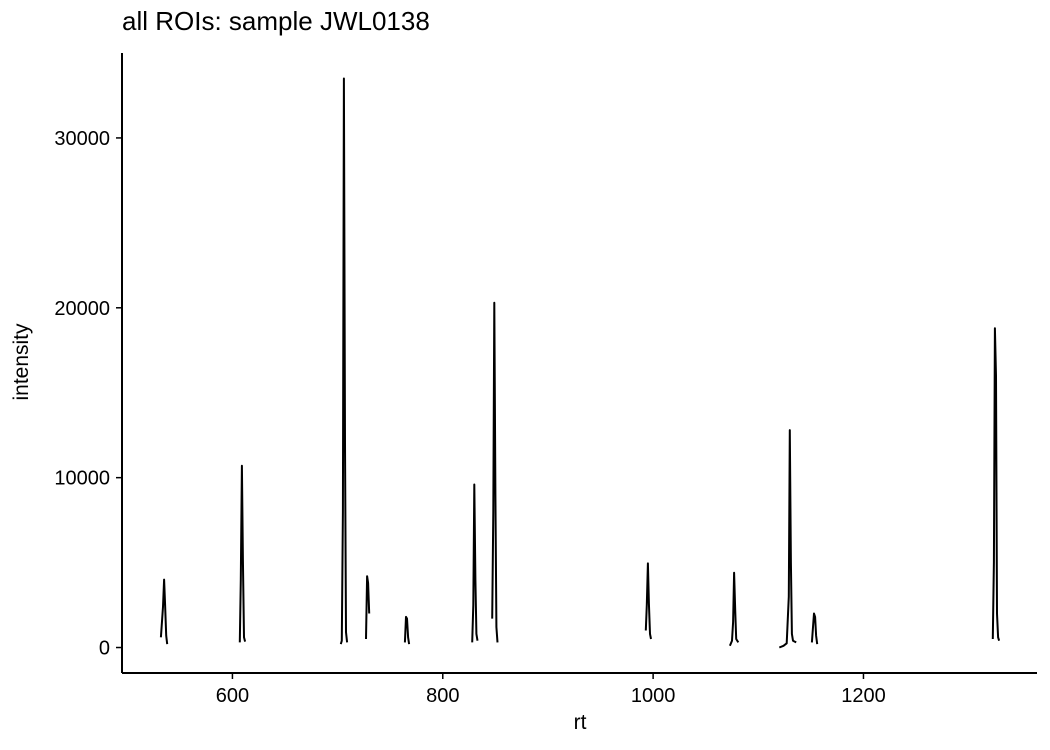  I want to click on y-tick-label: 30000, so click(82, 139).